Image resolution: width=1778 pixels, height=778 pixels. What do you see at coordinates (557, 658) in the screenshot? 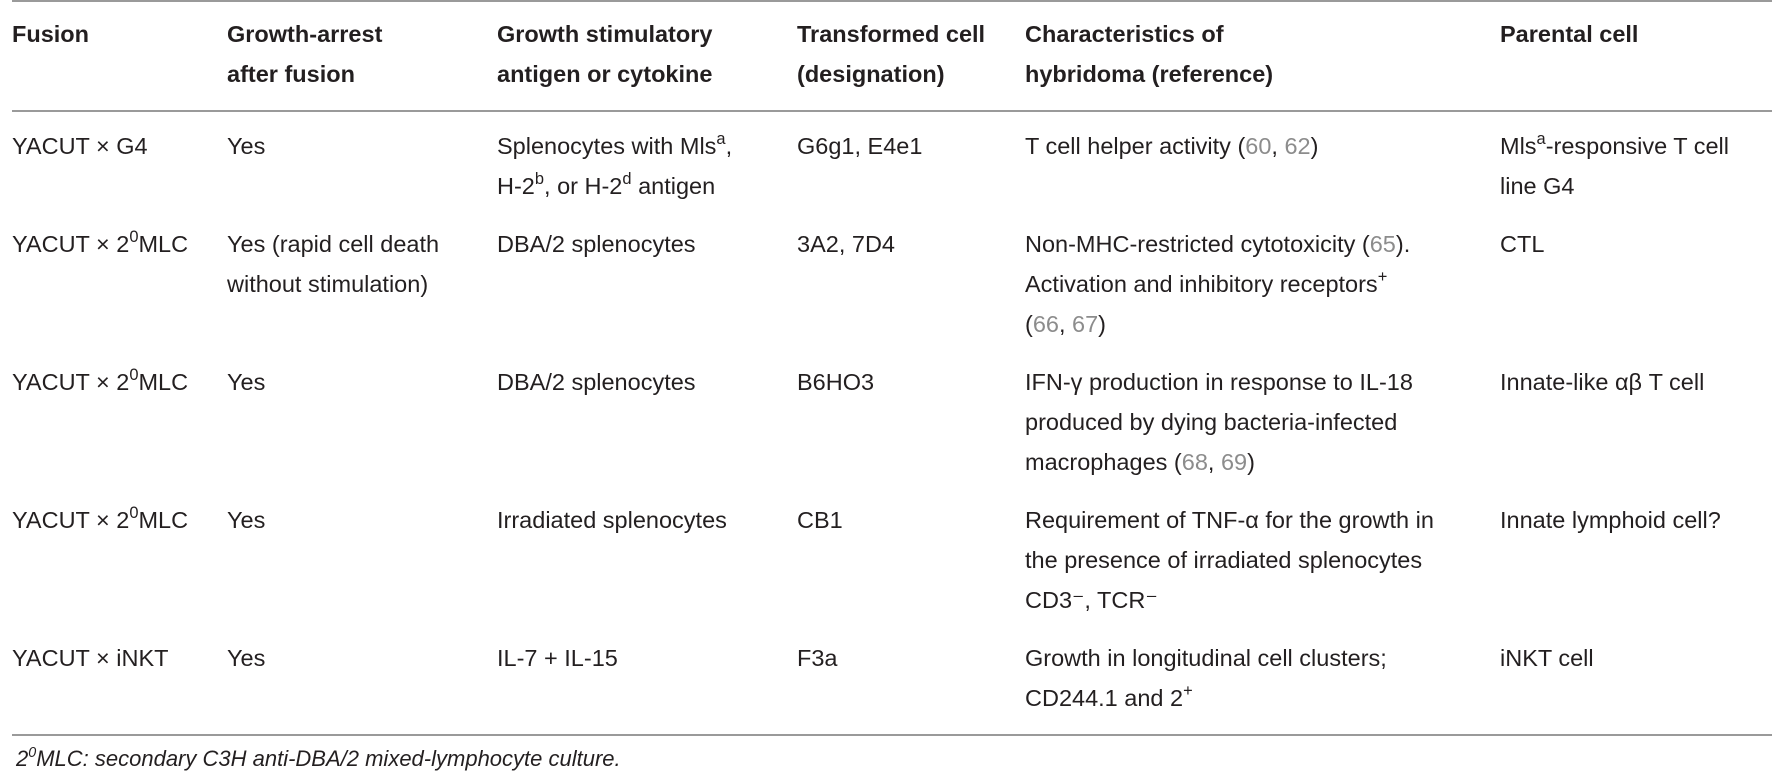
I see `cell-stimulatory: IL-7 + IL-15` at bounding box center [557, 658].